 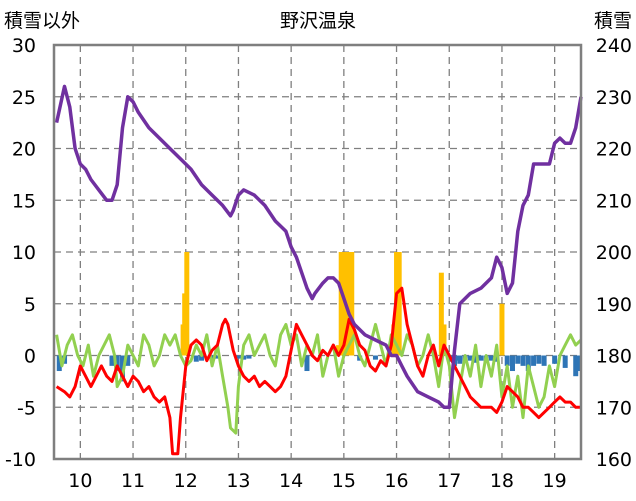 What do you see at coordinates (614, 201) in the screenshot?
I see `right-tick-3: 210` at bounding box center [614, 201].